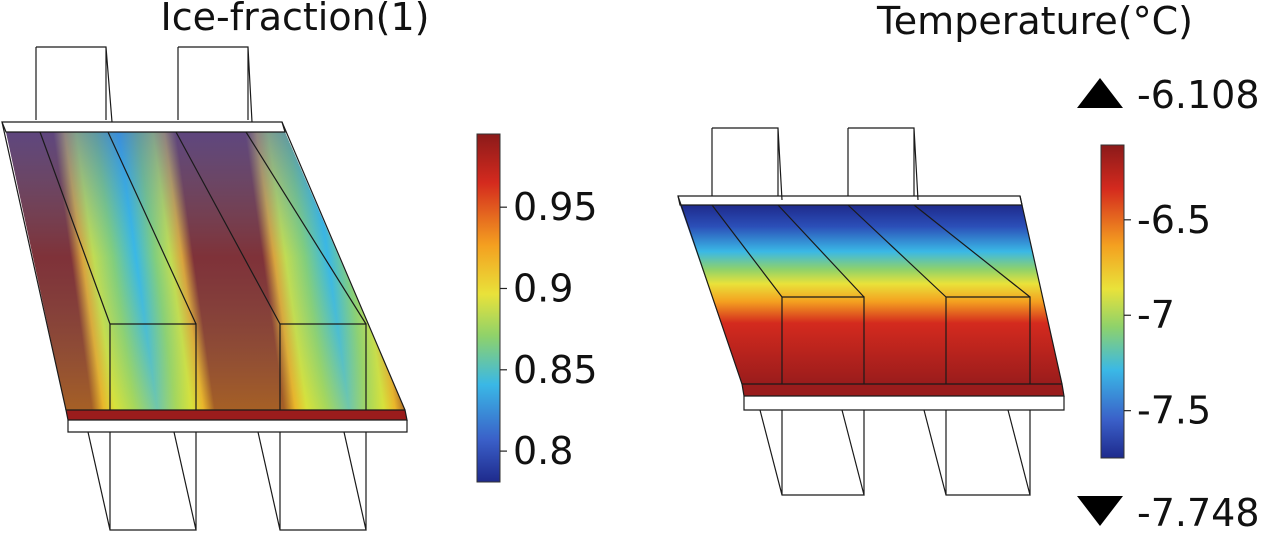  I want to click on ice-colorbar-ticks: 0.95 0.9 0.85 0.8, so click(549, 329).